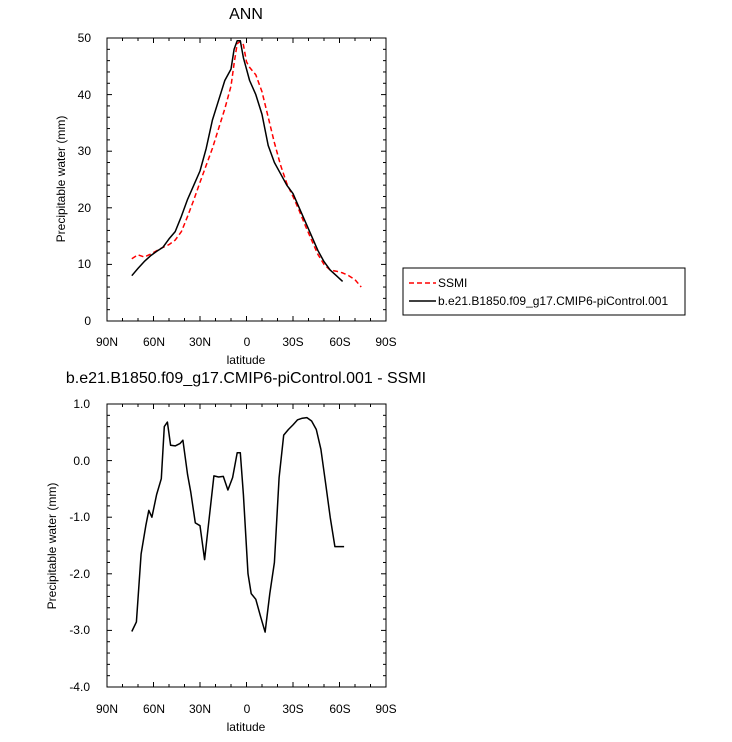 This screenshot has height=742, width=732. What do you see at coordinates (246, 14) in the screenshot?
I see `top-chart-title: ANN` at bounding box center [246, 14].